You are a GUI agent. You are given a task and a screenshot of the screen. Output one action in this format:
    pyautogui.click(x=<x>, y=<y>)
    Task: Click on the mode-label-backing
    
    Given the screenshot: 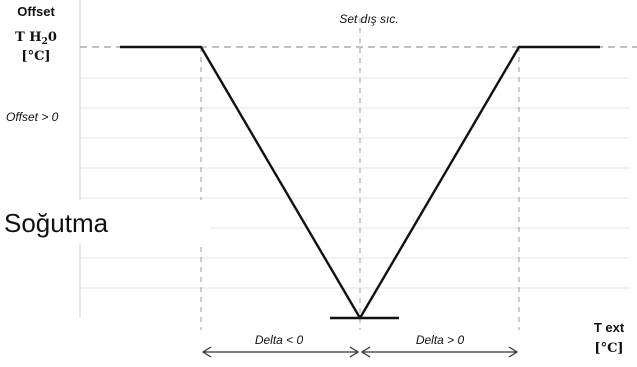 What is the action you would take?
    pyautogui.click(x=105, y=222)
    